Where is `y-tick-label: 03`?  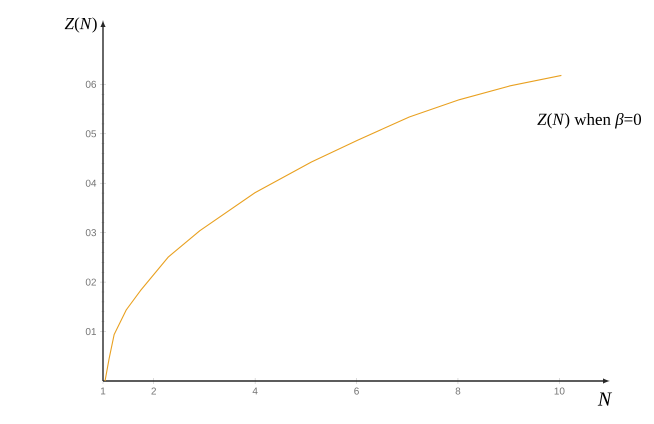
y-tick-label: 03 is located at coordinates (91, 232).